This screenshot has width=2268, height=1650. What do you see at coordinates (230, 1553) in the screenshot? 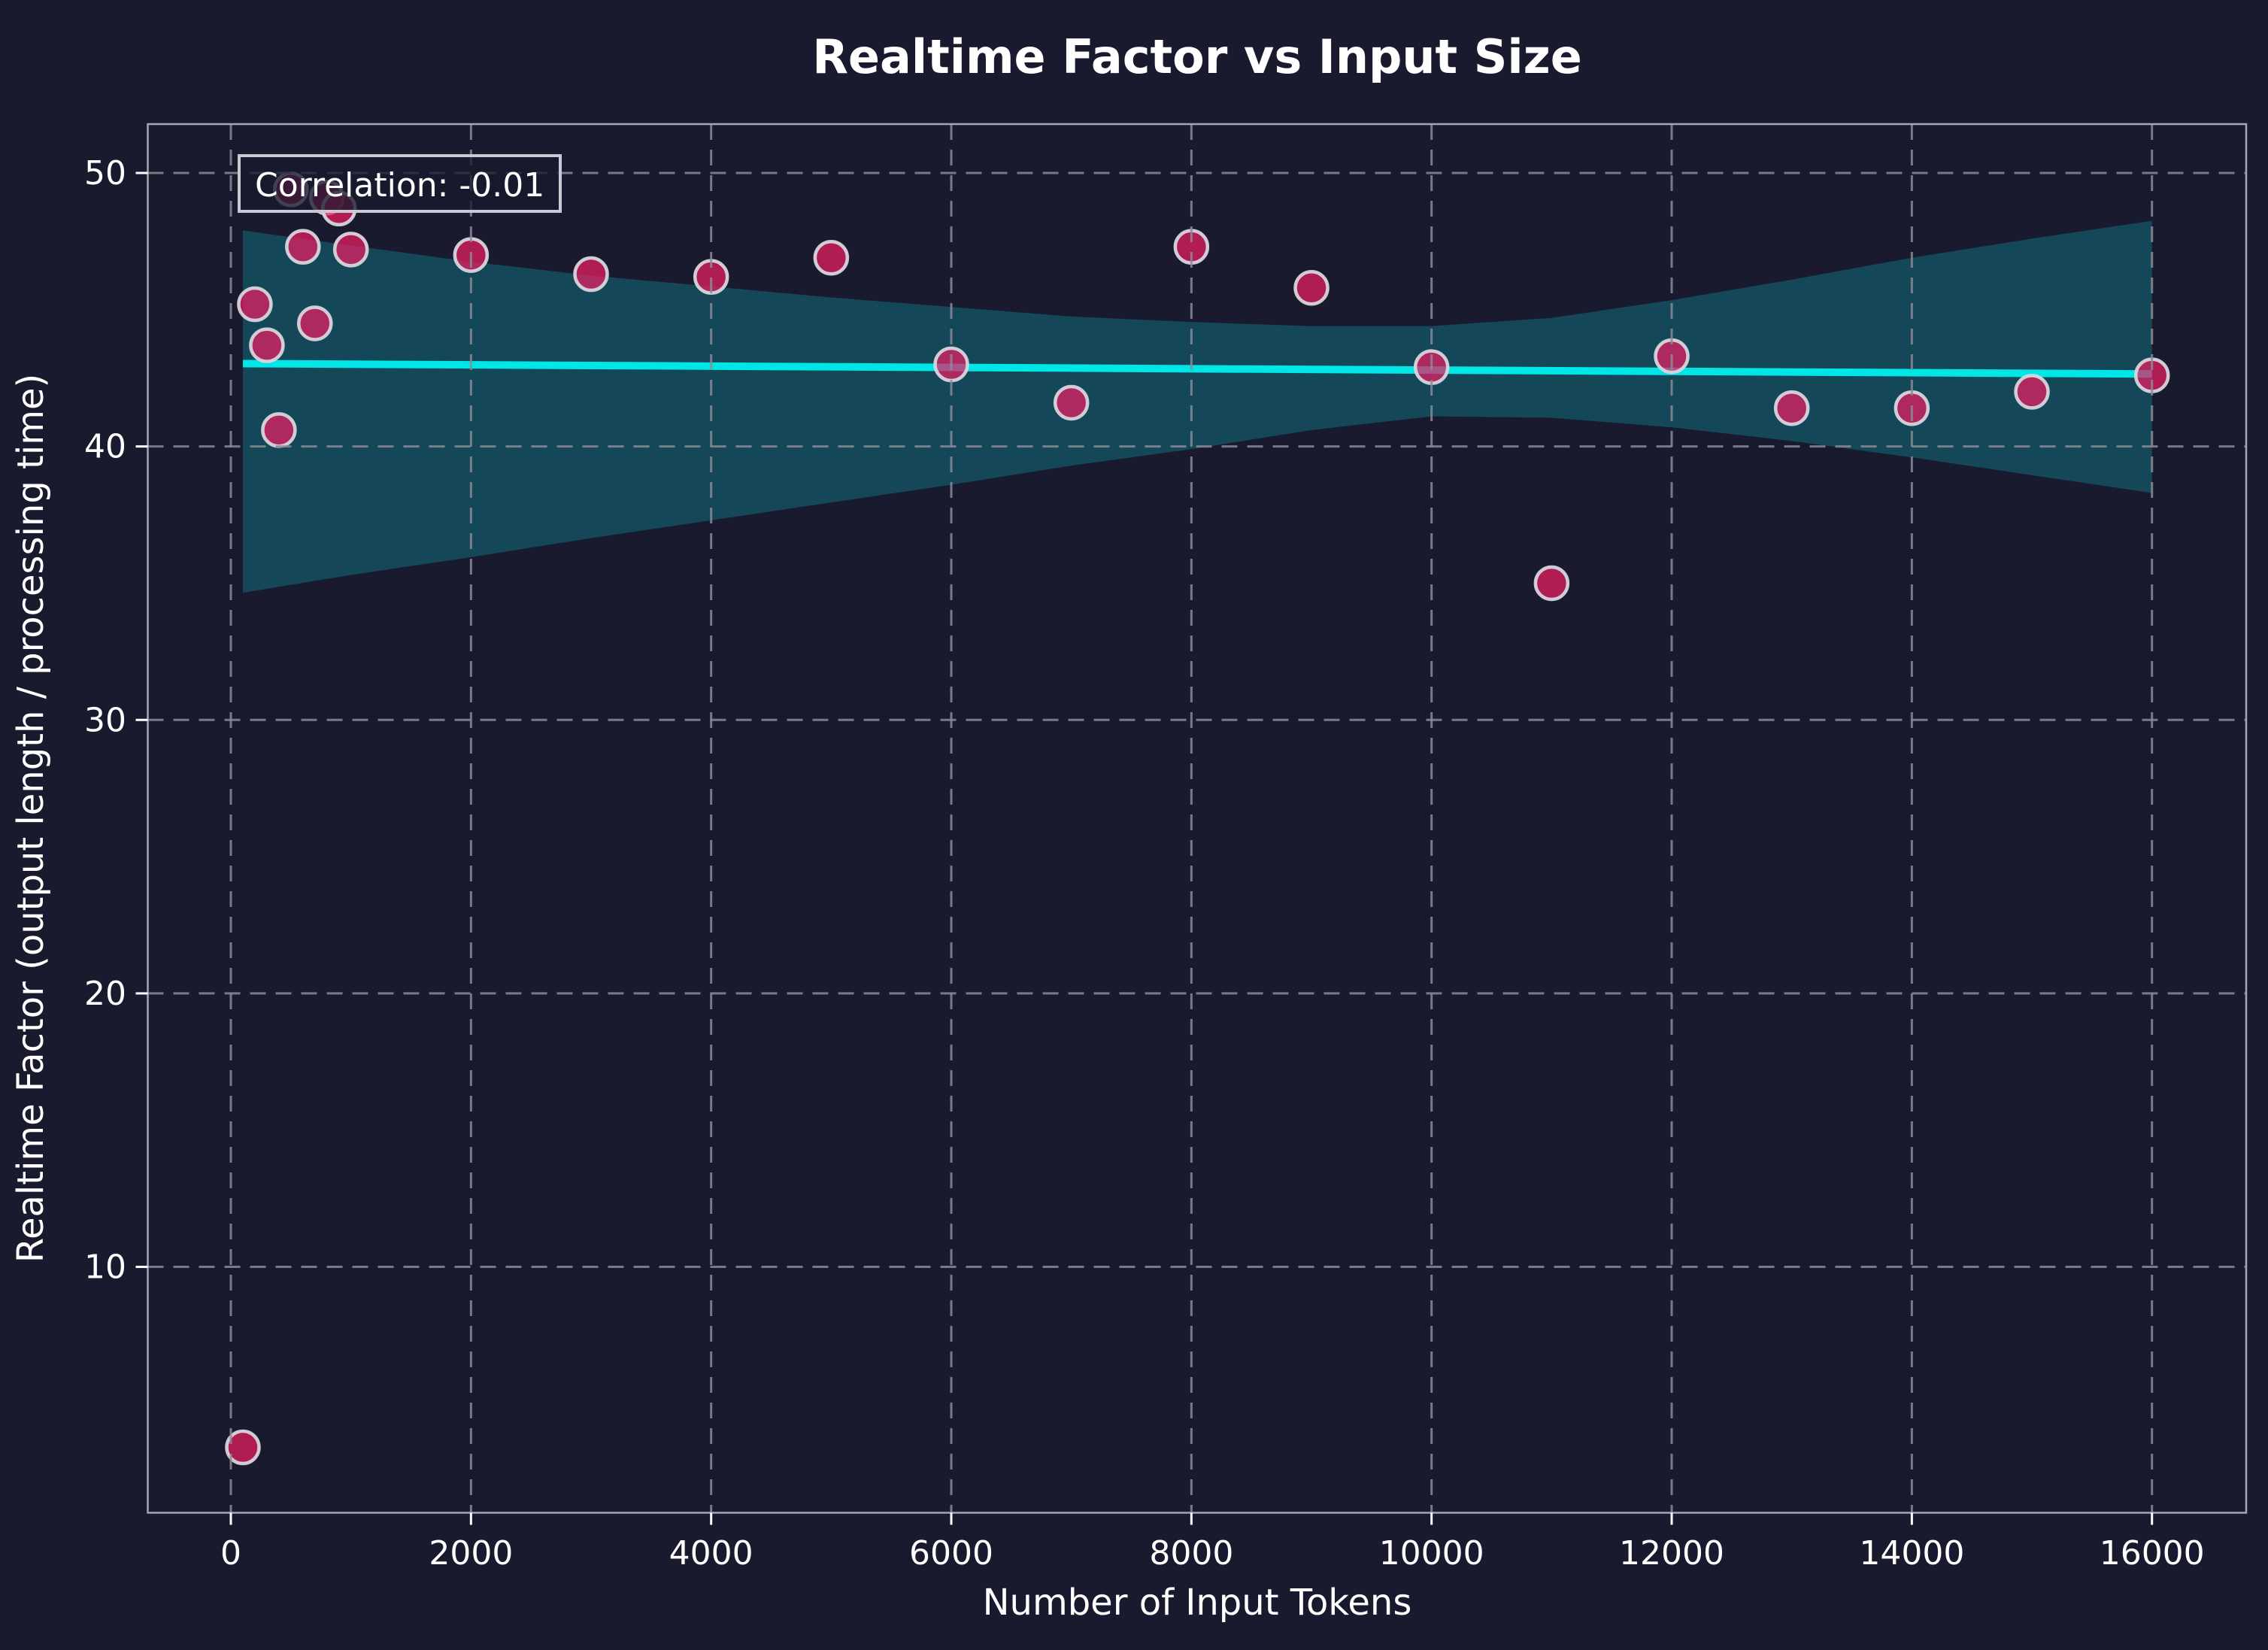
I see `x-tick-label: 0` at bounding box center [230, 1553].